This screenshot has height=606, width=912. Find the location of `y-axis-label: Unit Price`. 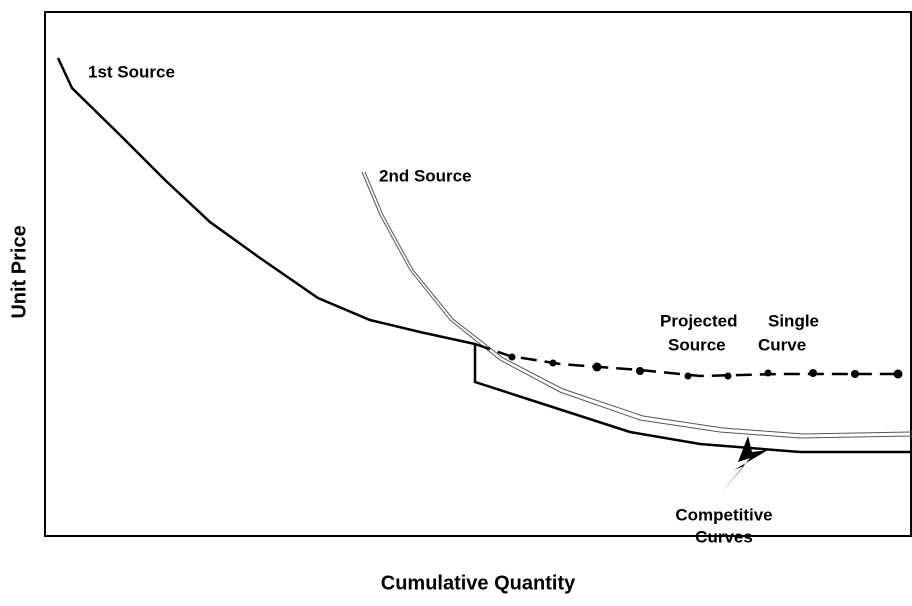

y-axis-label: Unit Price is located at coordinates (19, 271).